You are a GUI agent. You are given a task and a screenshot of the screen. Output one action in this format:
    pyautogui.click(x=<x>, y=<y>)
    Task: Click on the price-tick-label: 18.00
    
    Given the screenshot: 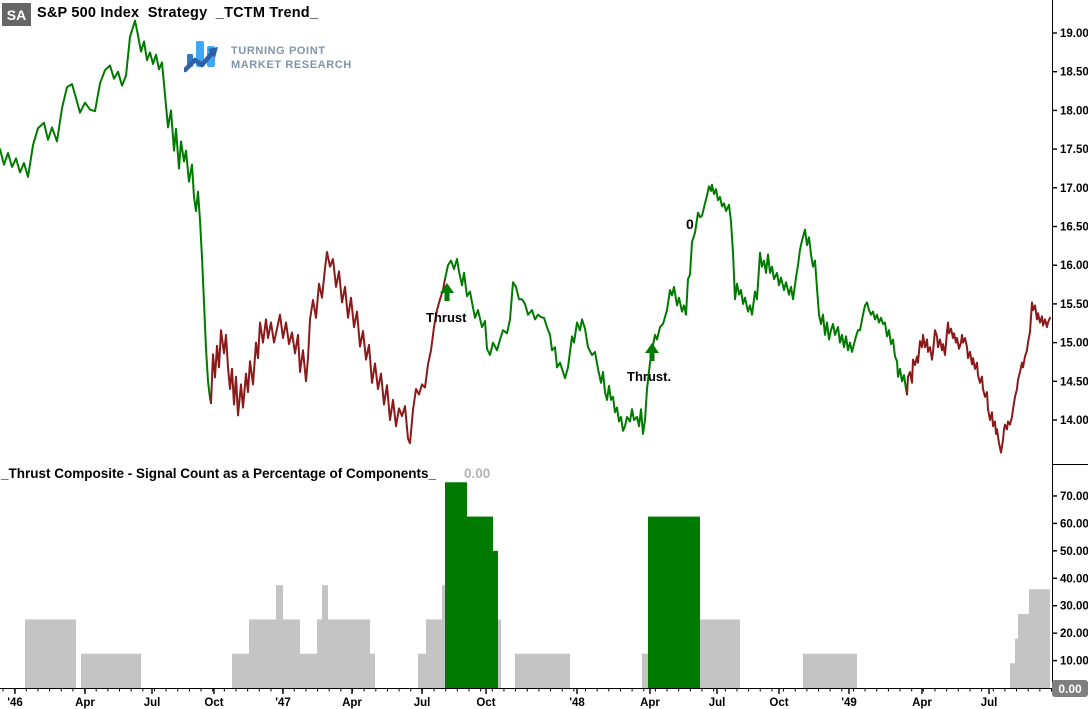 What is the action you would take?
    pyautogui.click(x=1074, y=111)
    